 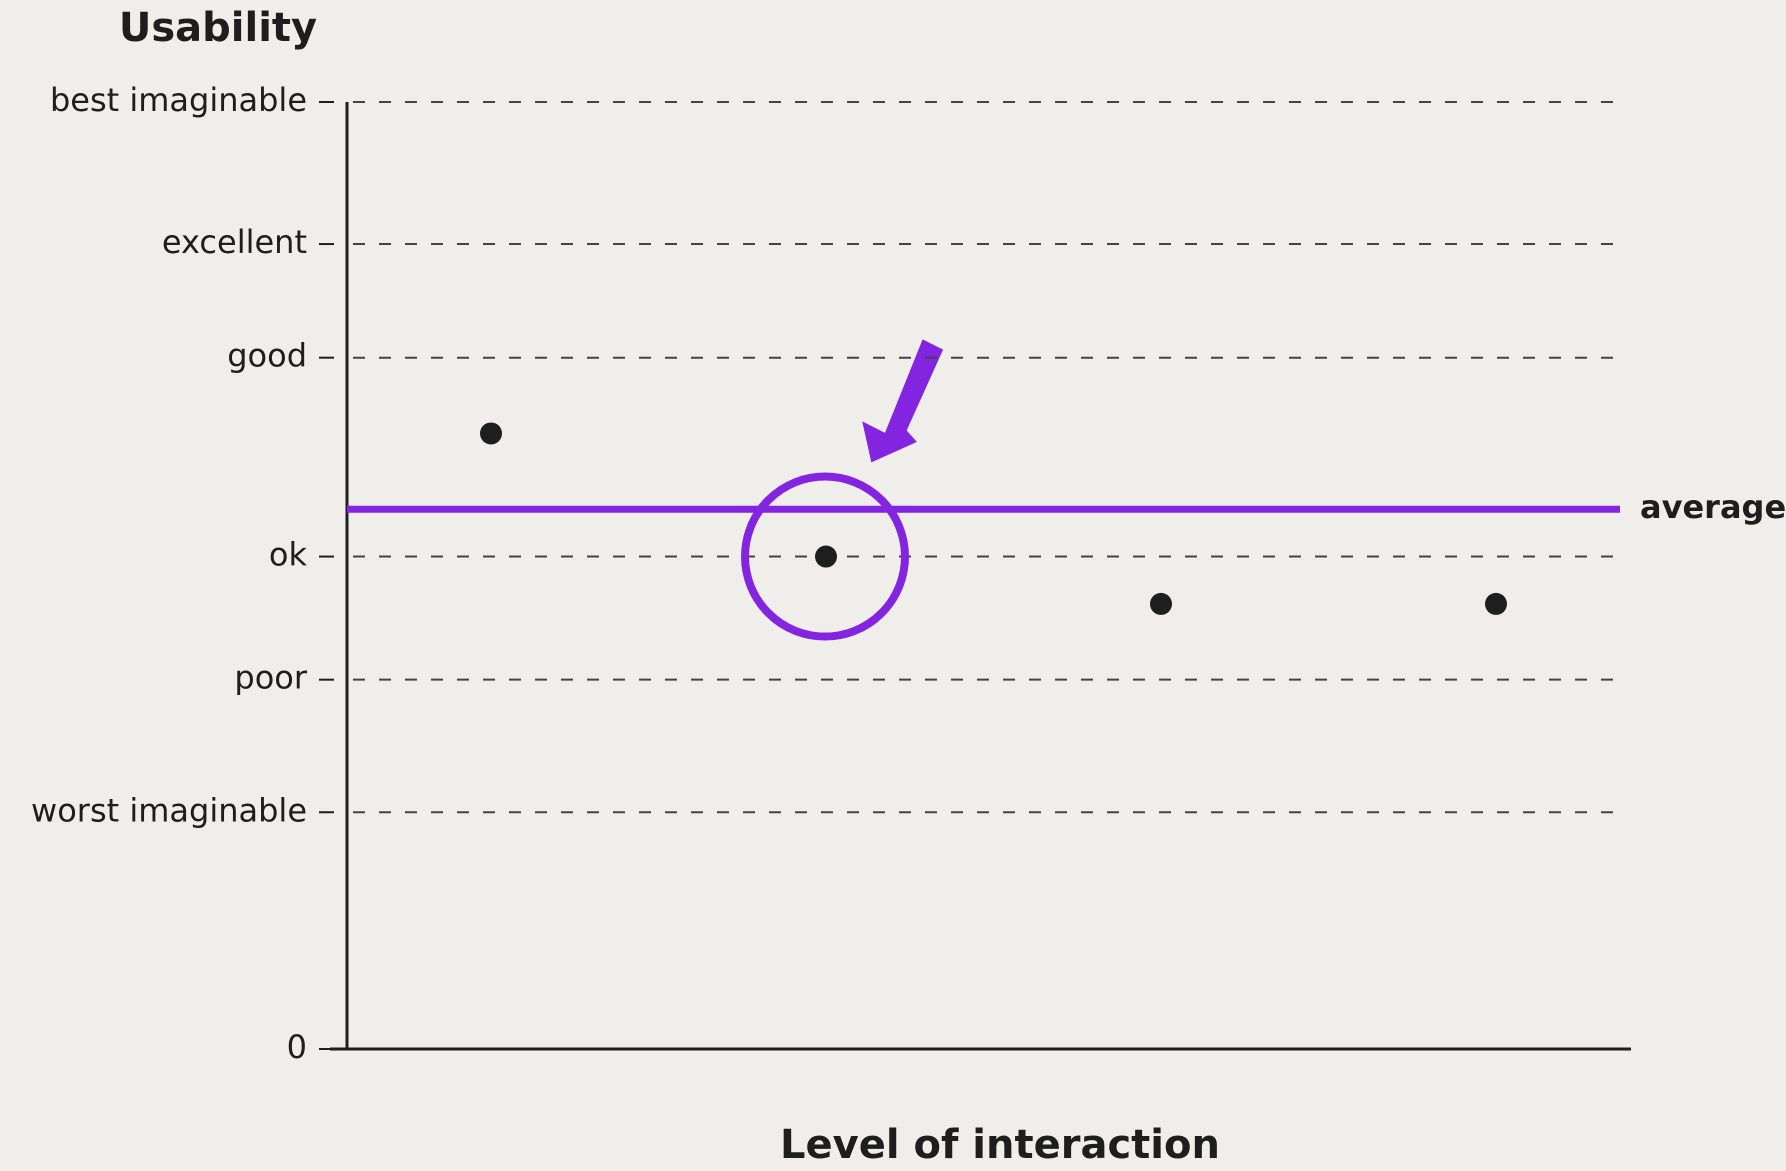 I want to click on y-axis-title: Usability, so click(x=218, y=28).